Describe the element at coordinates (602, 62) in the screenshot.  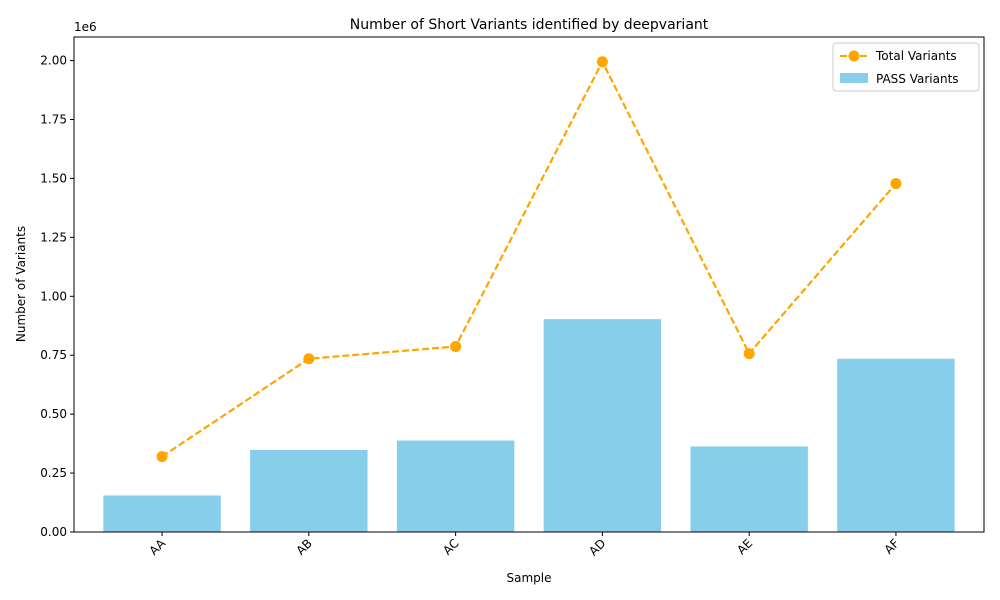
I see `total-variants-point-ad` at that location.